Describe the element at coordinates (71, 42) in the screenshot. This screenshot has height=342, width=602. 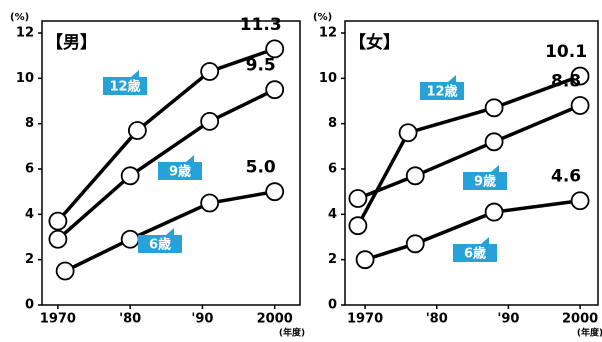
I see `chart-title: 【男】` at that location.